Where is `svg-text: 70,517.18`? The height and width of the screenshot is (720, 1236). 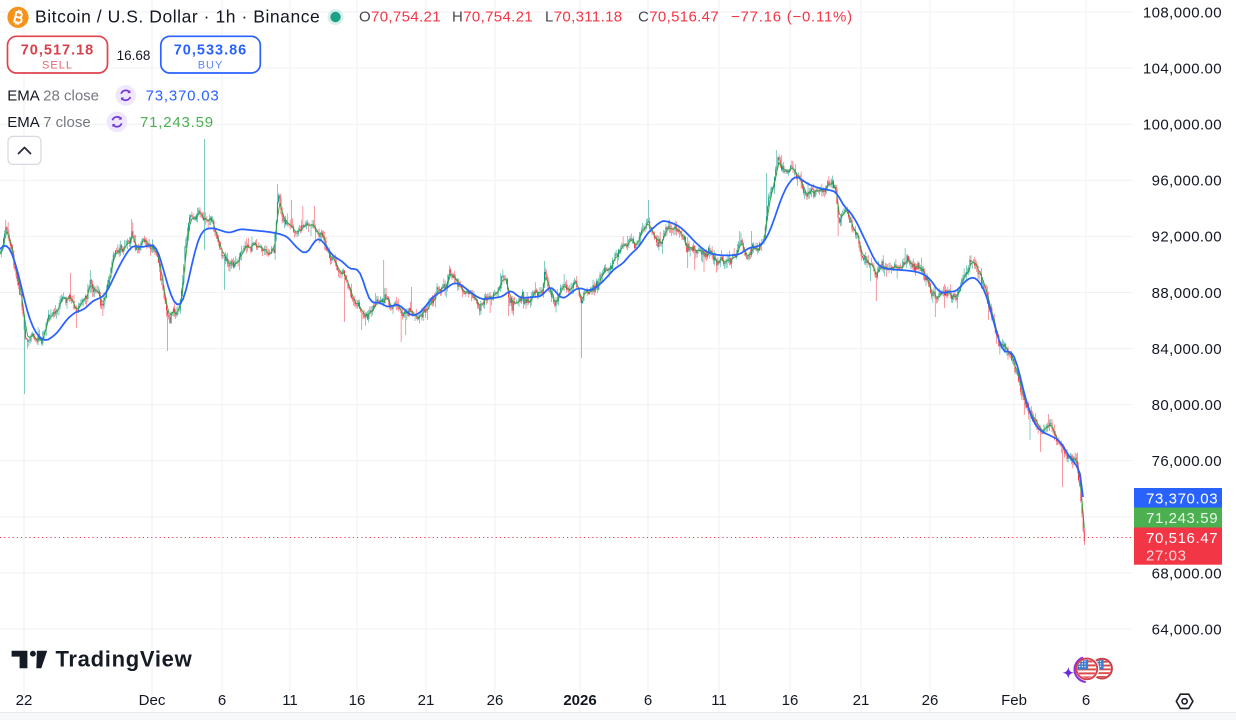
svg-text: 70,517.18 is located at coordinates (58, 51).